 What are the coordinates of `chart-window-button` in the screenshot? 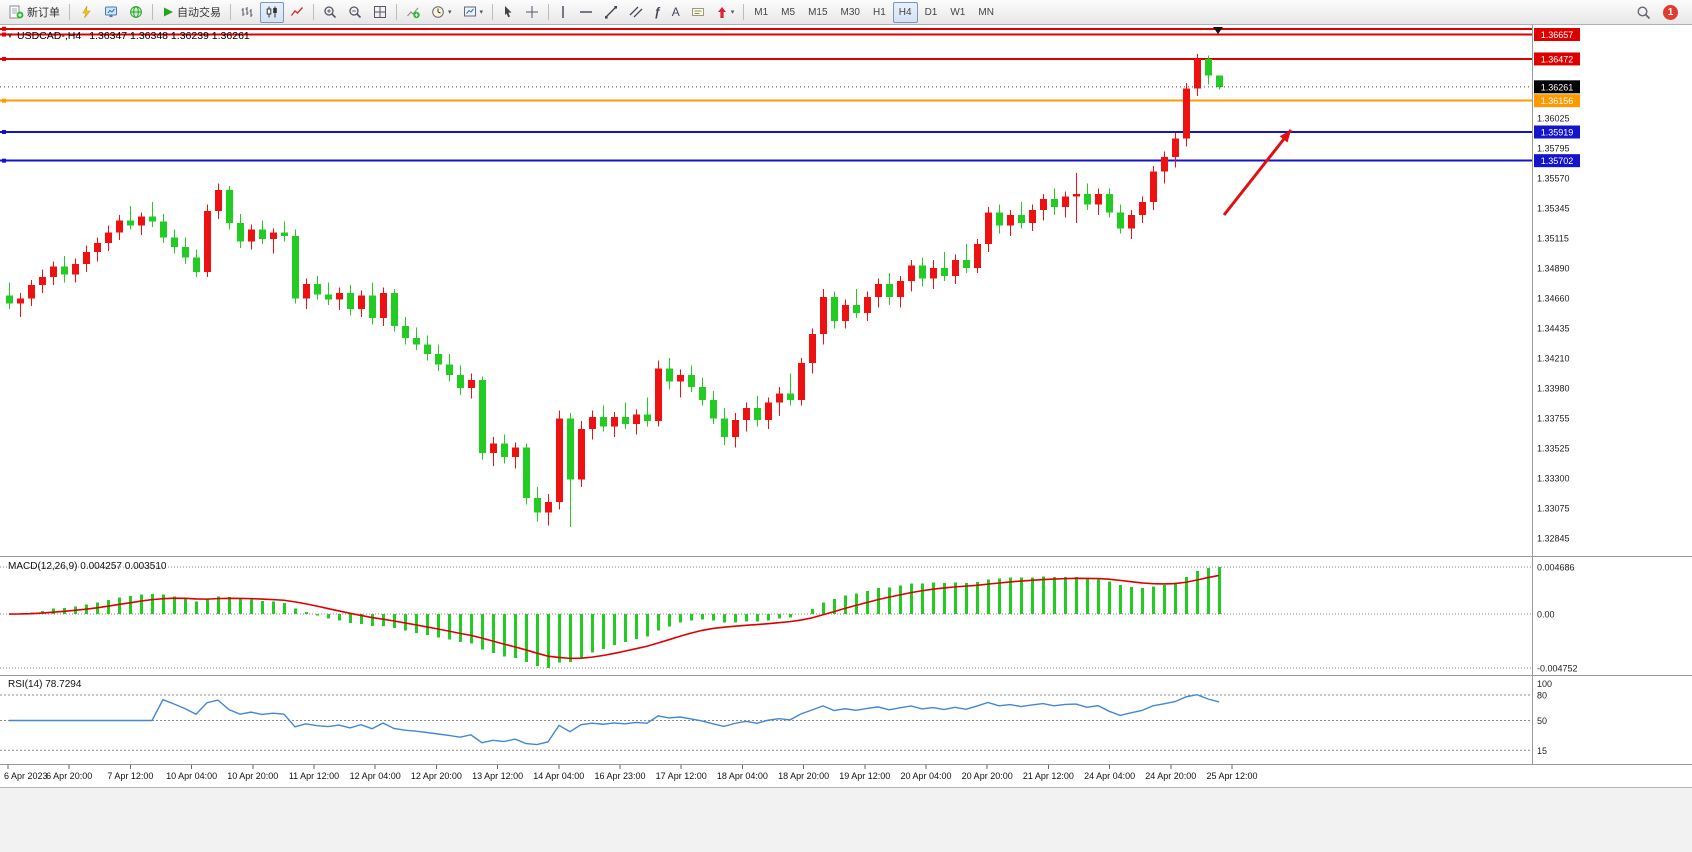 It's located at (111, 12).